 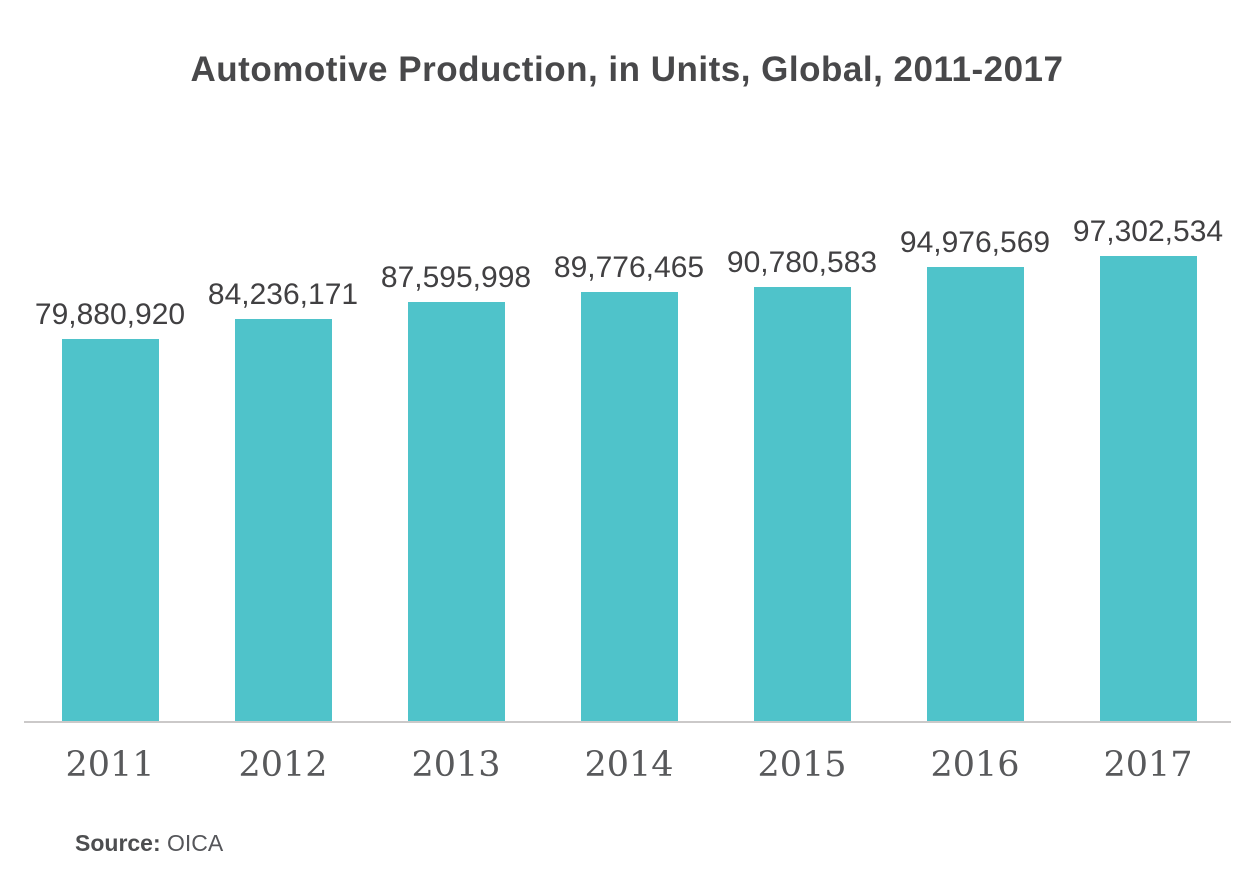 I want to click on x-axis-tick-label: 2014, so click(x=629, y=765).